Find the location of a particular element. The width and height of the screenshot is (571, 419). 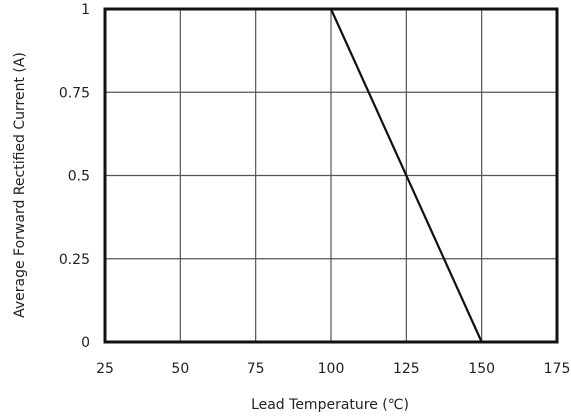

y-tick-label: 0 is located at coordinates (85, 343).